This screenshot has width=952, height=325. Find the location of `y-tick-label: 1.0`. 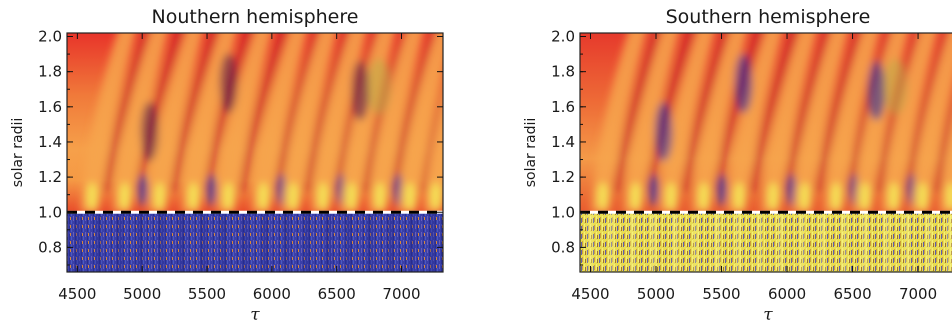

y-tick-label: 1.0 is located at coordinates (563, 212).